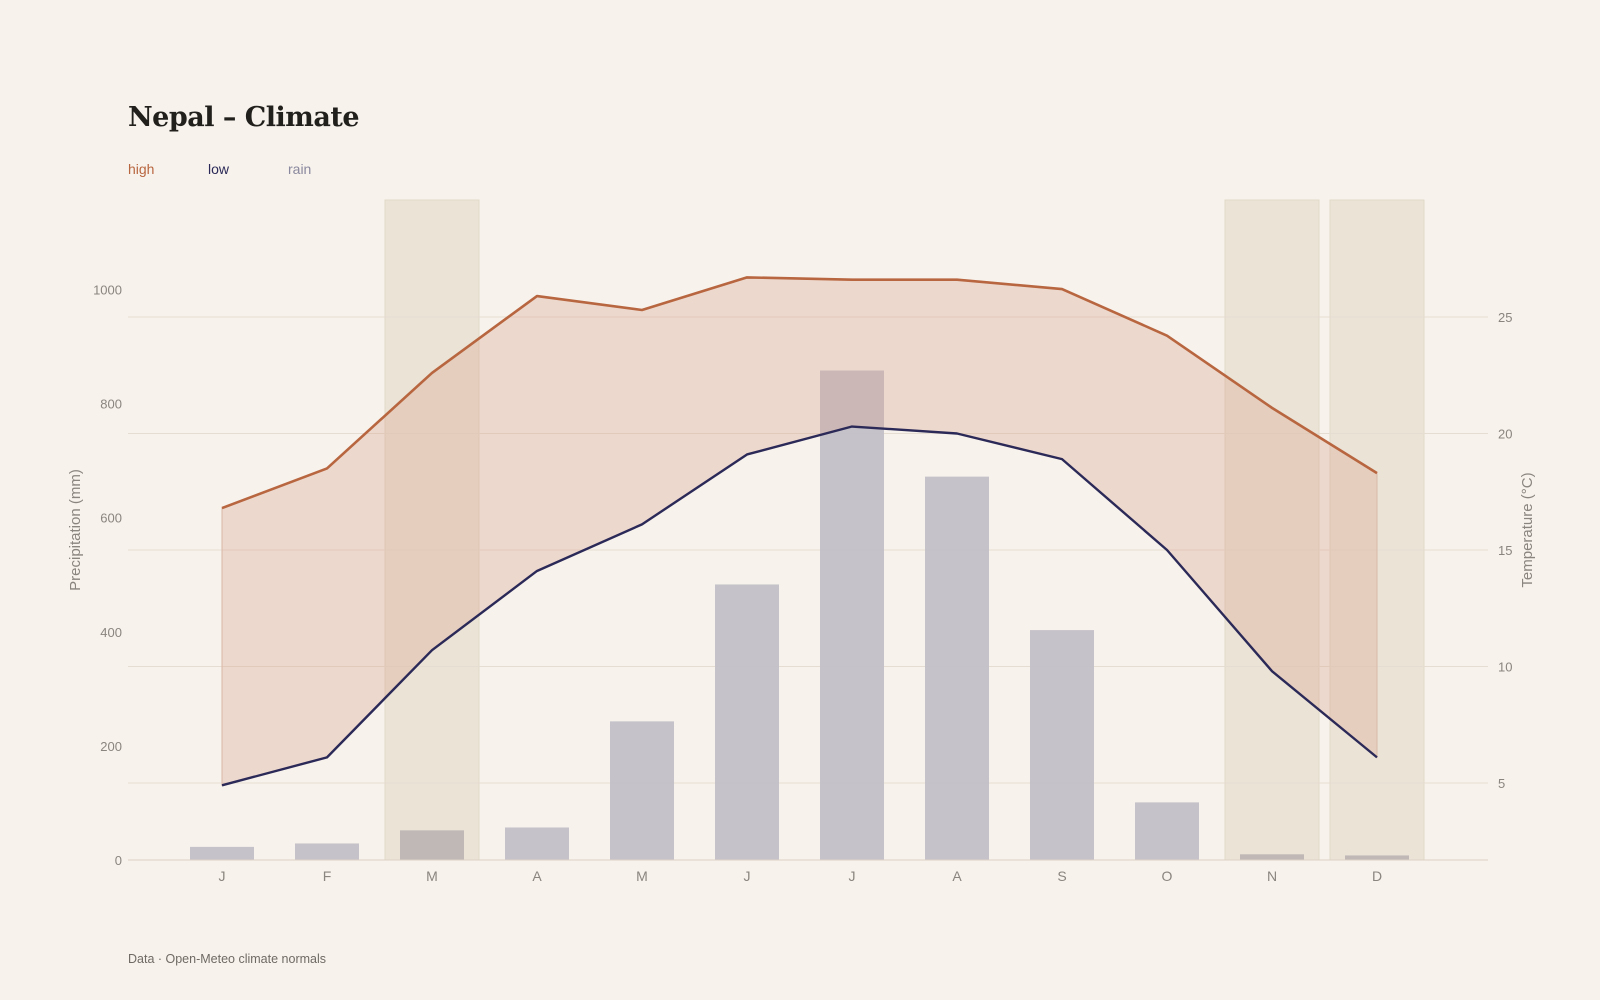 The height and width of the screenshot is (1000, 1600). Describe the element at coordinates (1505, 550) in the screenshot. I see `right-tick-label: 15` at that location.